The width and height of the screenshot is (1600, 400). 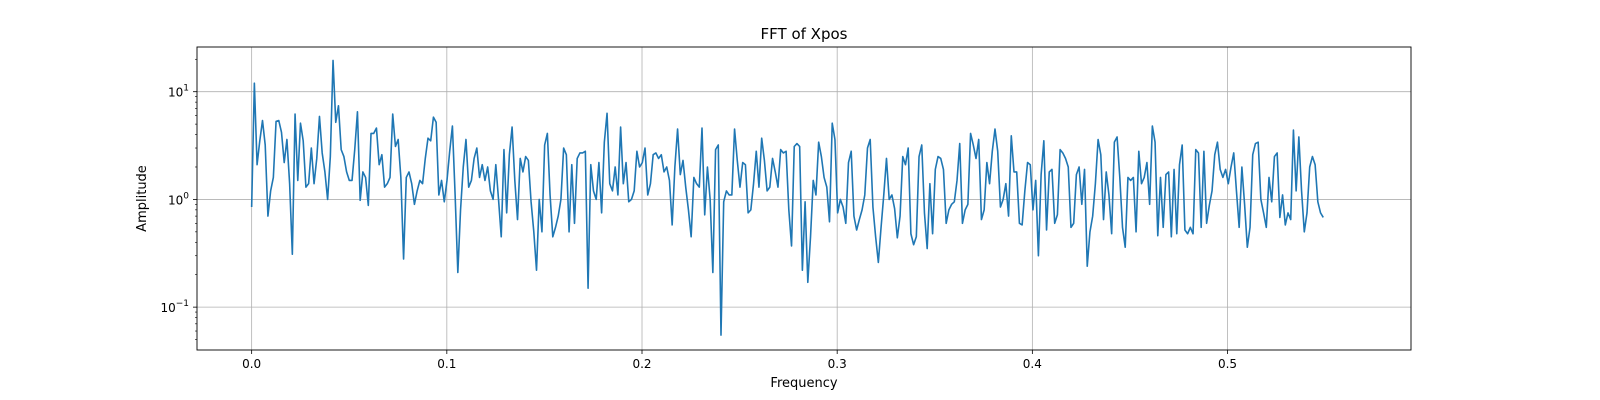 What do you see at coordinates (142, 198) in the screenshot?
I see `y-axis-label: Amplitude` at bounding box center [142, 198].